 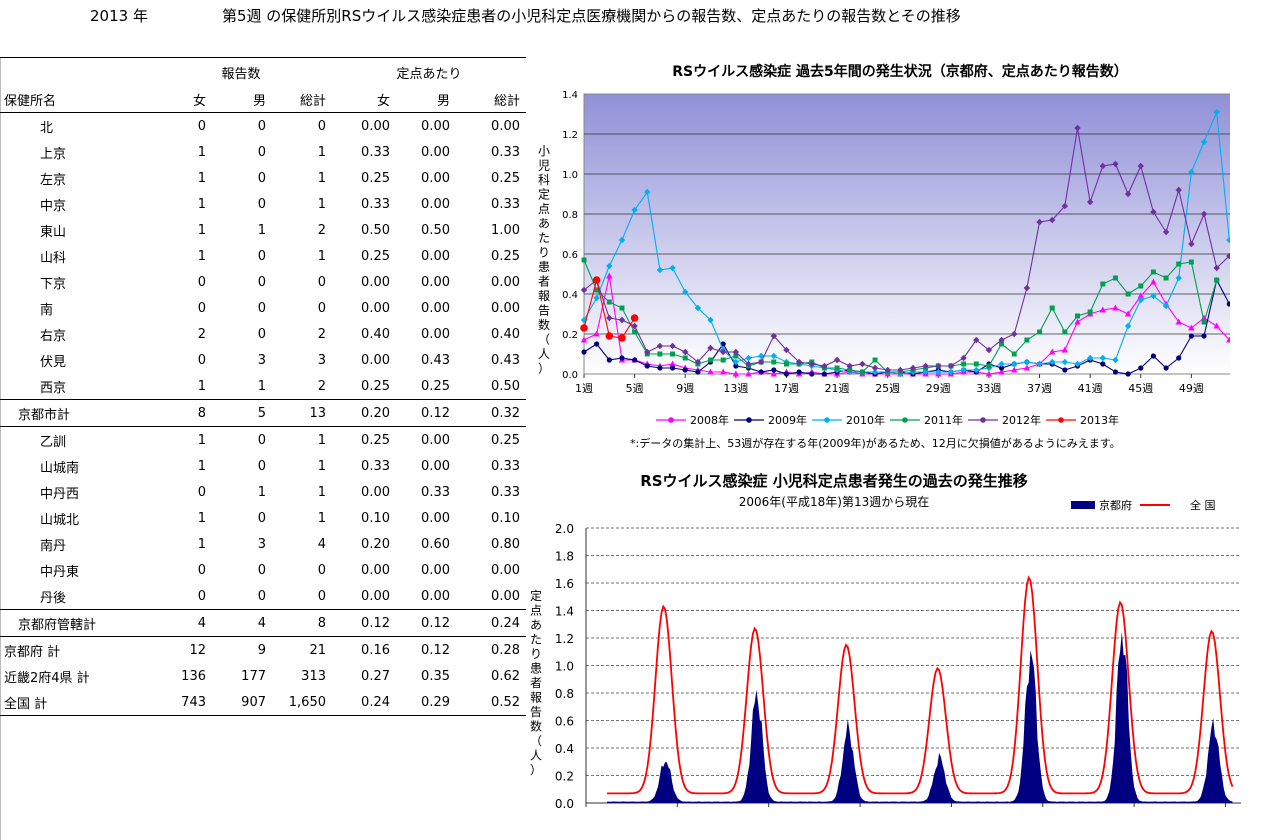 I want to click on row-value: 743, so click(x=181, y=702).